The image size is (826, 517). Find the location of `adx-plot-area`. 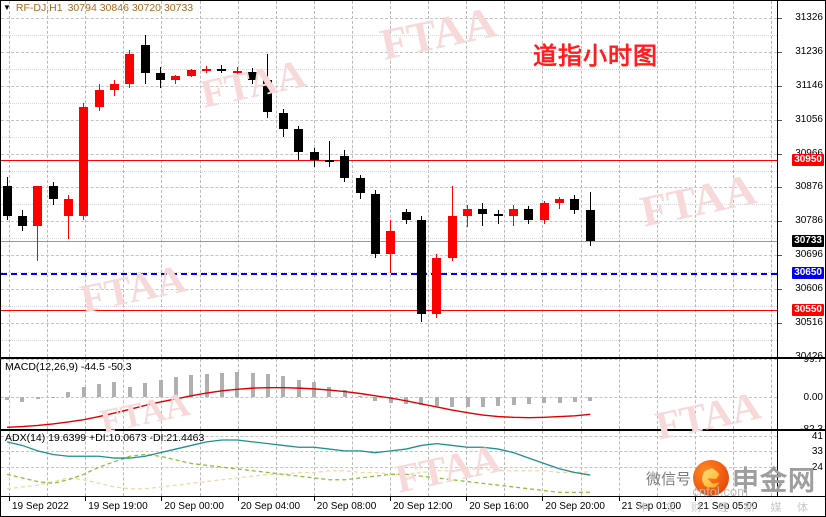

adx-plot-area is located at coordinates (389, 463).